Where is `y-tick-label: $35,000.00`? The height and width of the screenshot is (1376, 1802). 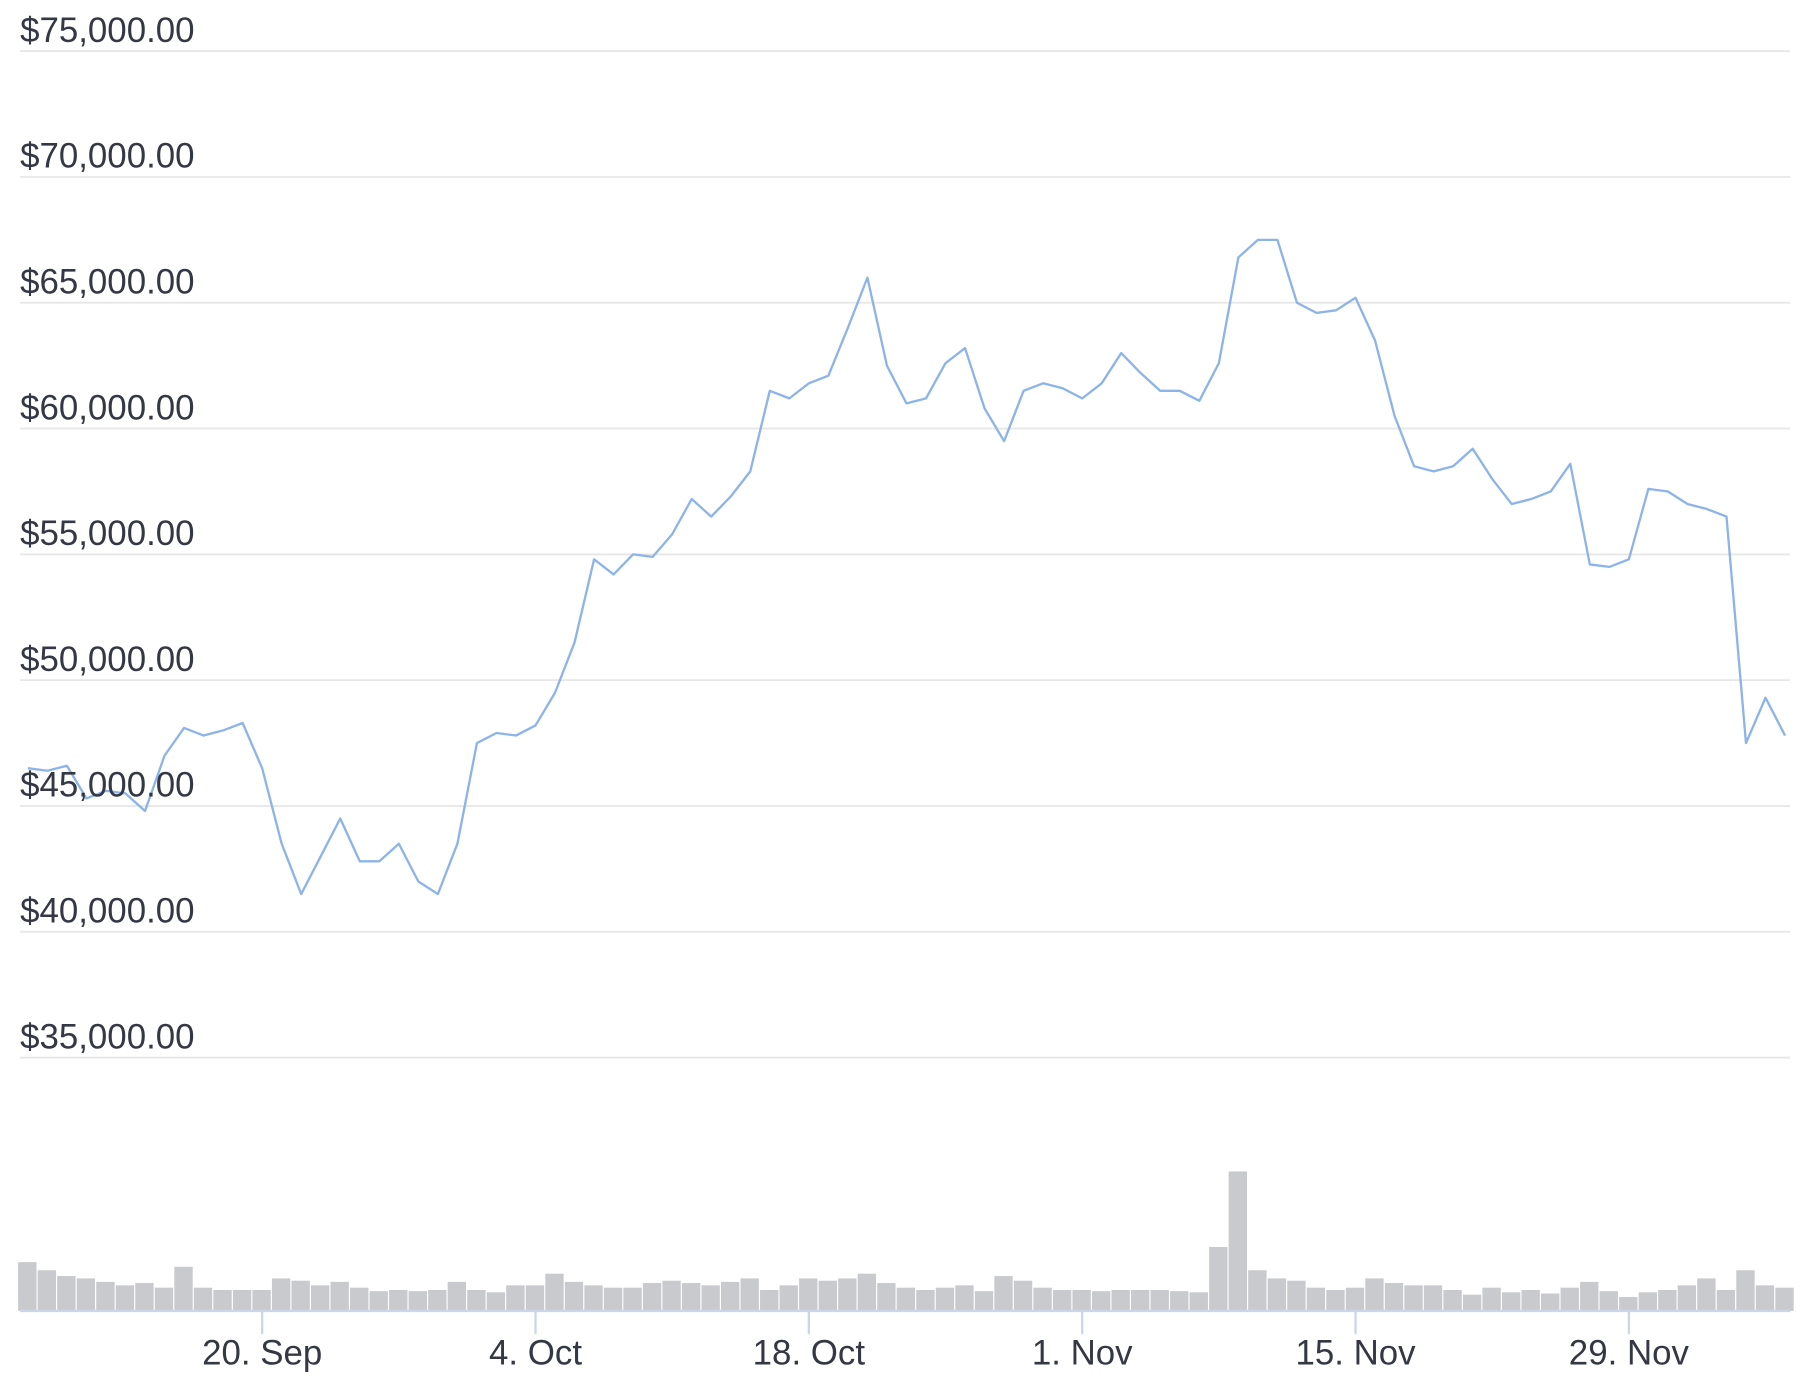
y-tick-label: $35,000.00 is located at coordinates (107, 1036).